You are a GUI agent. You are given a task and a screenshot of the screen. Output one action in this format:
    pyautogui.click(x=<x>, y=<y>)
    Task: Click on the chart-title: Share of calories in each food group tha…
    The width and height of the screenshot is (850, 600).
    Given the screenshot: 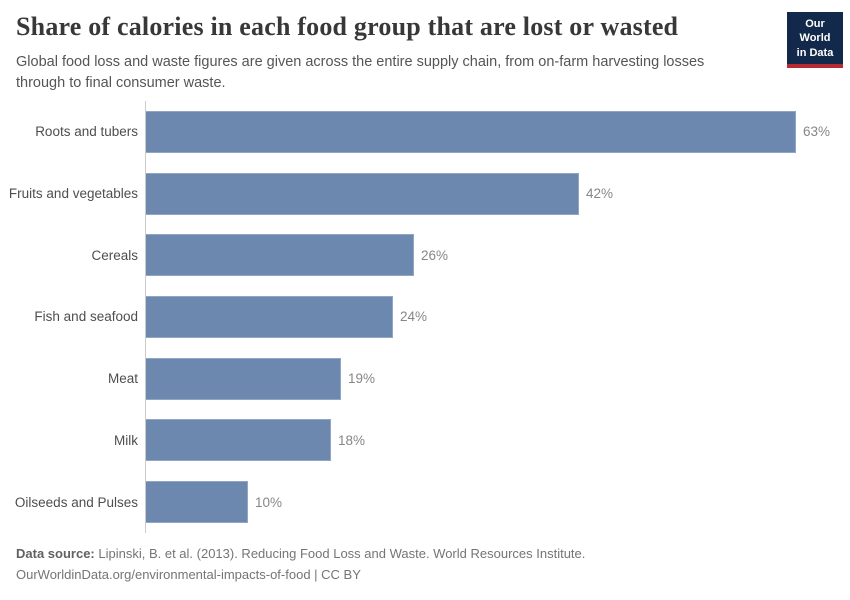 What is the action you would take?
    pyautogui.click(x=347, y=26)
    